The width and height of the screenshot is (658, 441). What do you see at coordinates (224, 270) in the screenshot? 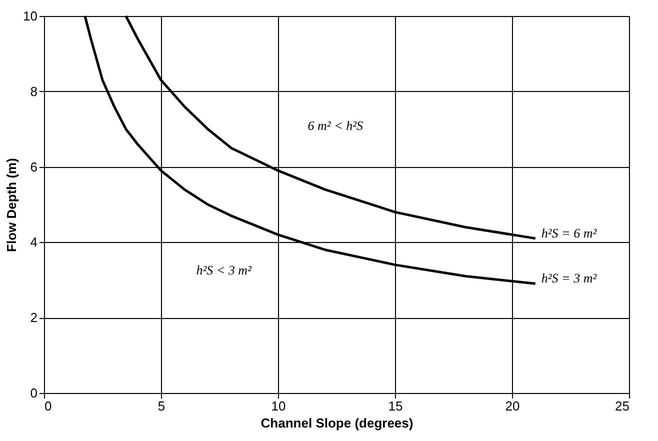
I see `annotation: h²S < 3 m²` at bounding box center [224, 270].